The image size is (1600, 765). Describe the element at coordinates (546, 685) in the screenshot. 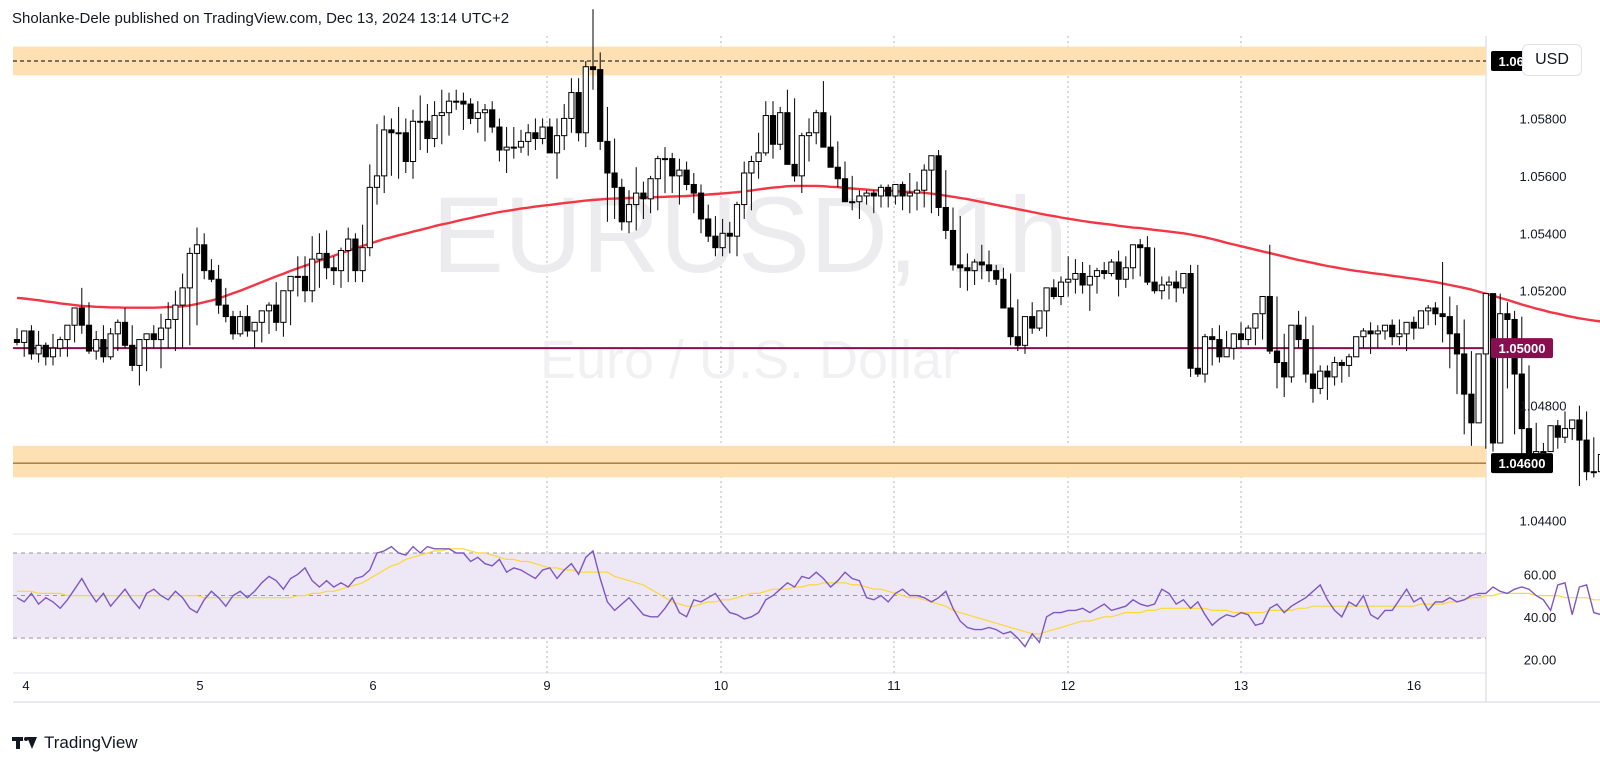

I see `time-tick-label: 9` at that location.